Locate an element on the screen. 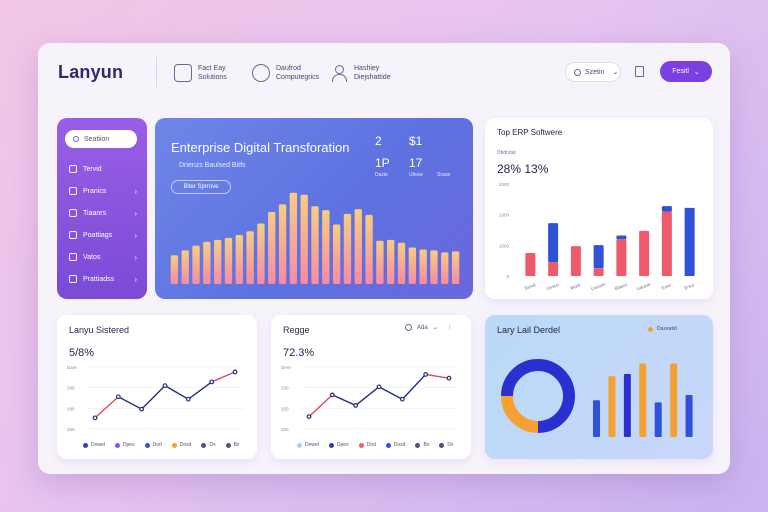 Image resolution: width=768 pixels, height=512 pixels. mini-bar-chart is located at coordinates (643, 400).